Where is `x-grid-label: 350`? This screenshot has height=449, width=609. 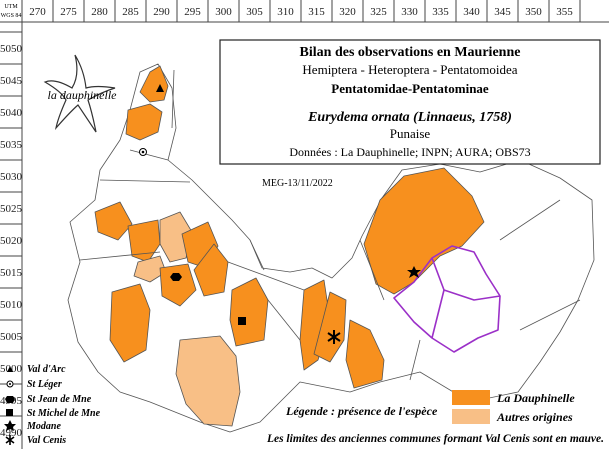 x-grid-label: 350 is located at coordinates (533, 12).